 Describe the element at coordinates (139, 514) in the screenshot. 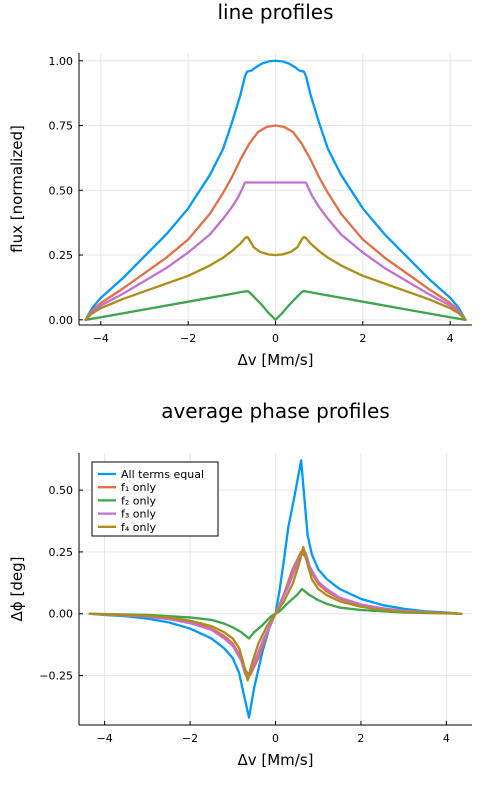

I see `legend-label-4: f₃ only` at that location.